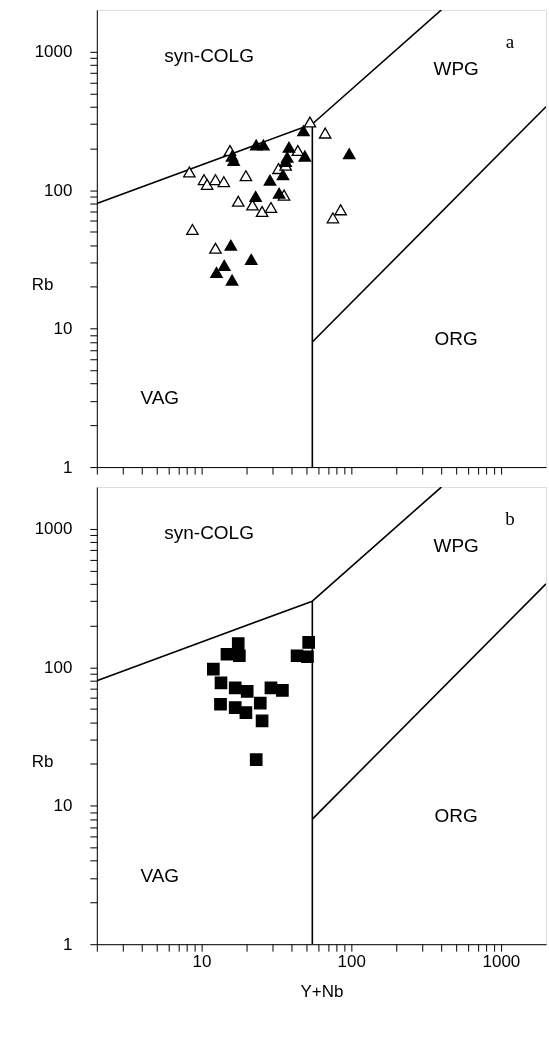 The height and width of the screenshot is (1041, 549). Describe the element at coordinates (501, 961) in the screenshot. I see `x-tick-label: 1000` at that location.